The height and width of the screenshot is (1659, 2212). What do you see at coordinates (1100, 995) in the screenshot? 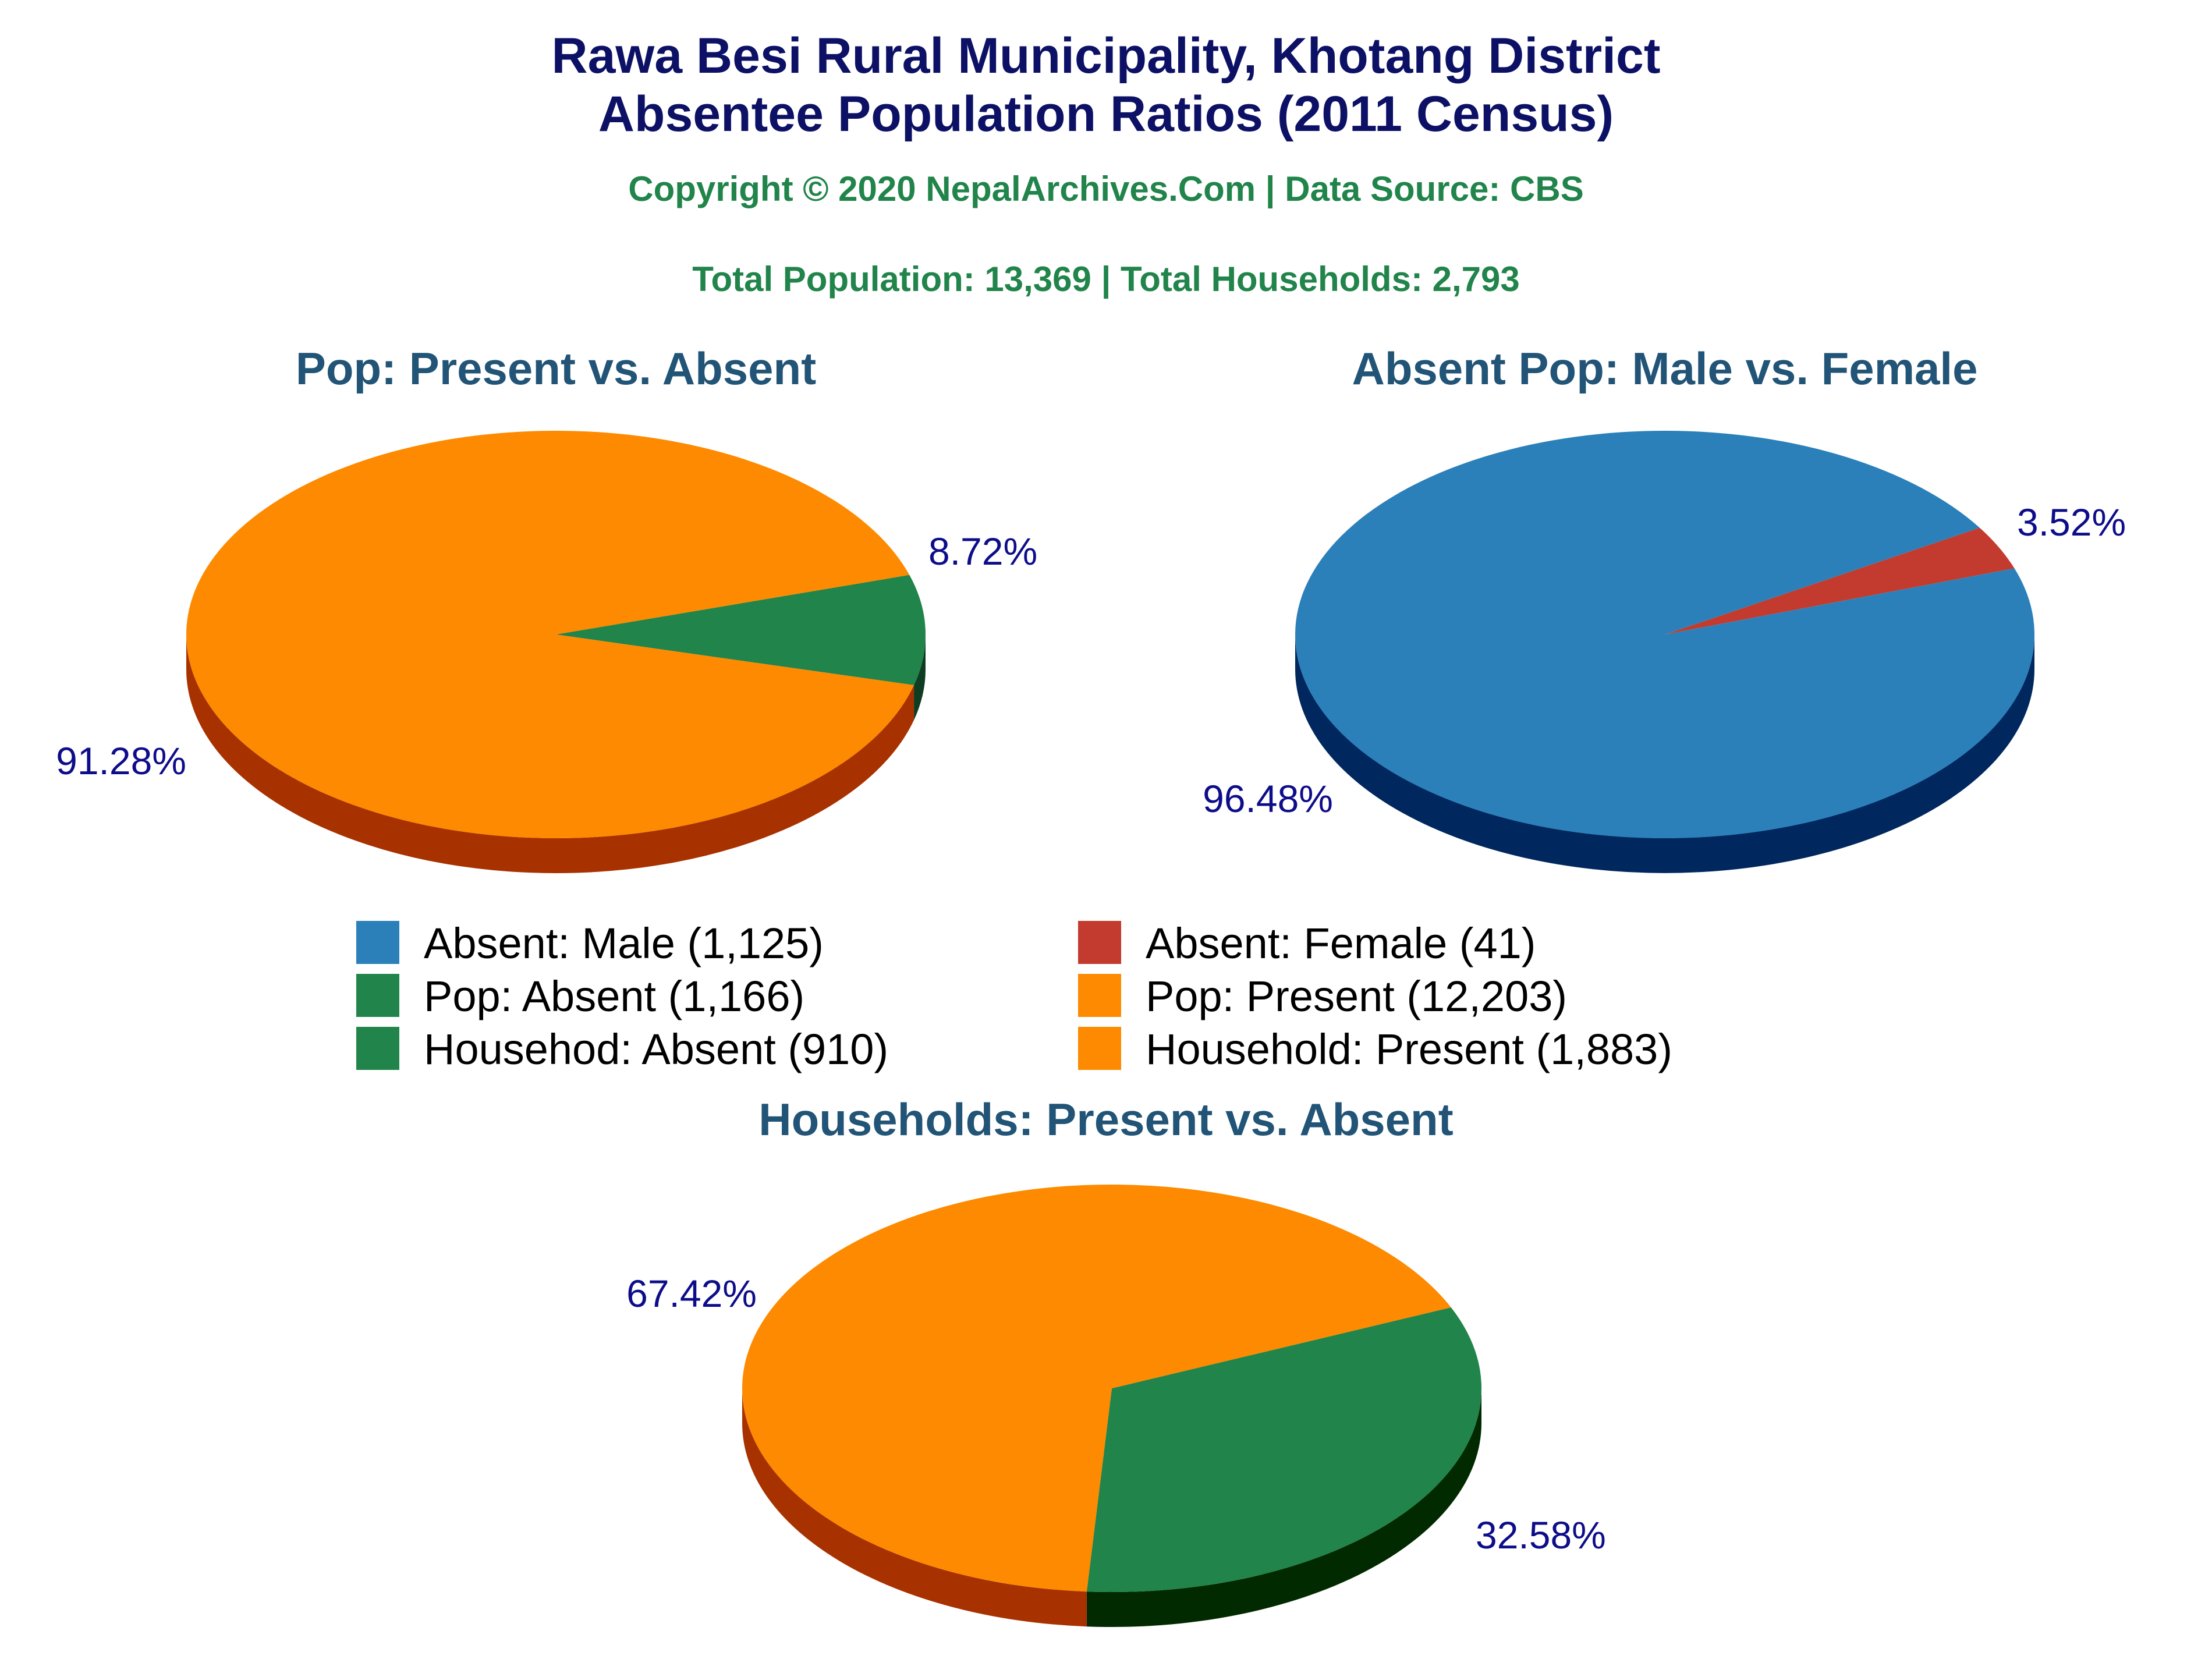
I see `legend-swatch-pop-present` at bounding box center [1100, 995].